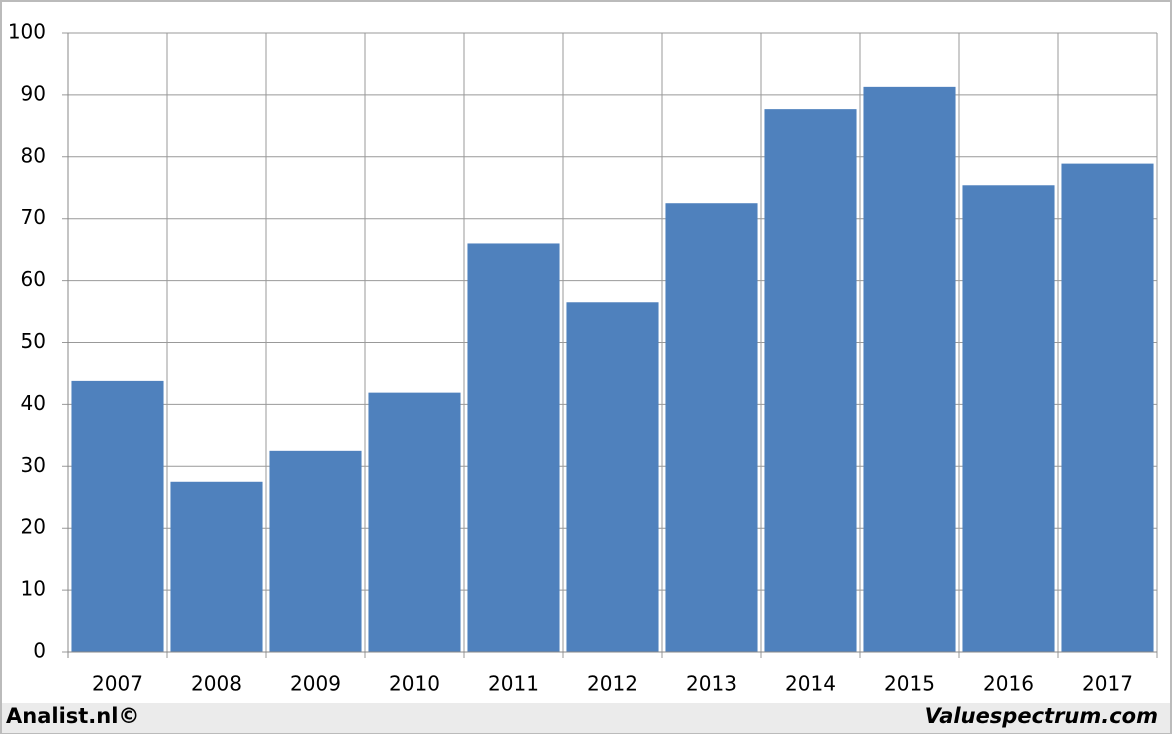  What do you see at coordinates (586, 718) in the screenshot?
I see `footer-band` at bounding box center [586, 718].